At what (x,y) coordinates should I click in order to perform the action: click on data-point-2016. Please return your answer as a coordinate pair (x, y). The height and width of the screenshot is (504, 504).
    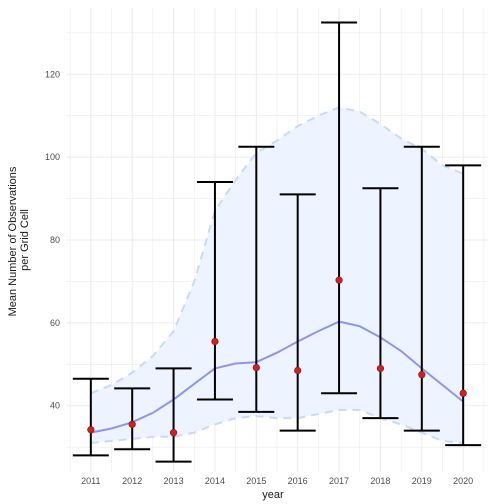
    Looking at the image, I should click on (298, 370).